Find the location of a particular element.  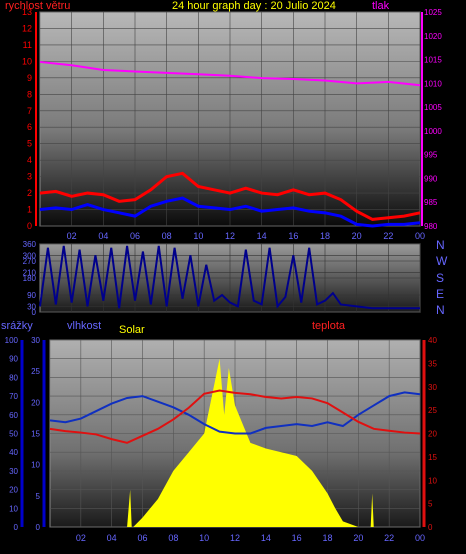

rain-axis-tick: 10 is located at coordinates (13, 508).